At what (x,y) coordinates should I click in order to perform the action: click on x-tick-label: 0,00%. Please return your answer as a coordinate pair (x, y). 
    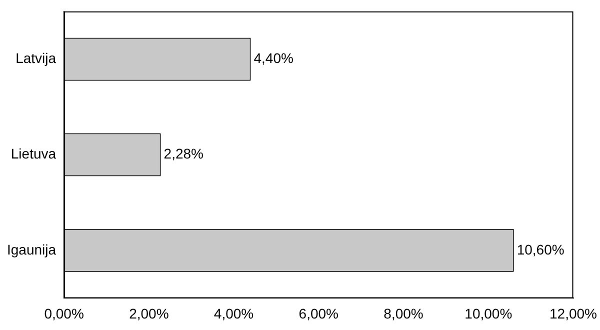
    Looking at the image, I should click on (64, 313).